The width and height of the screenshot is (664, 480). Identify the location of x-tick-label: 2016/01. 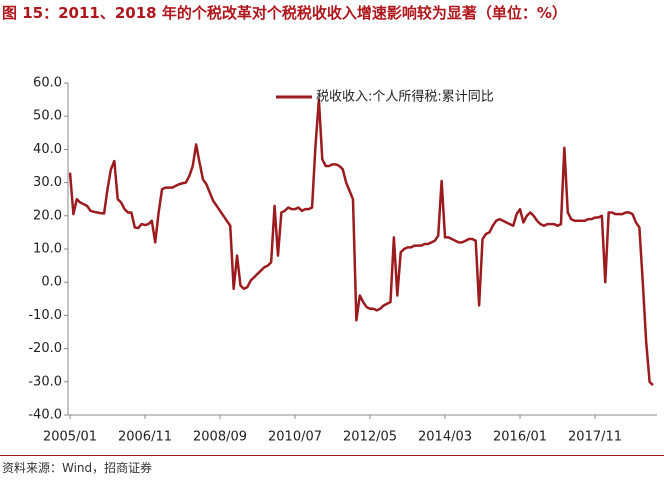
(520, 437).